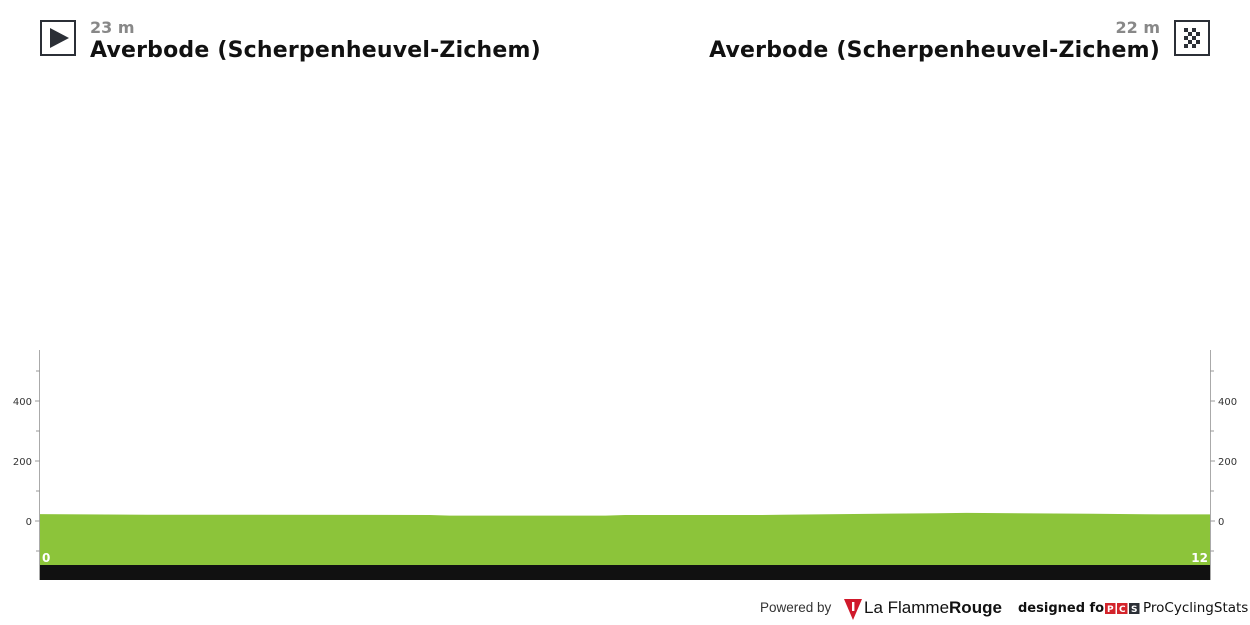 The width and height of the screenshot is (1250, 625). I want to click on brand-bold: Rouge, so click(975, 607).